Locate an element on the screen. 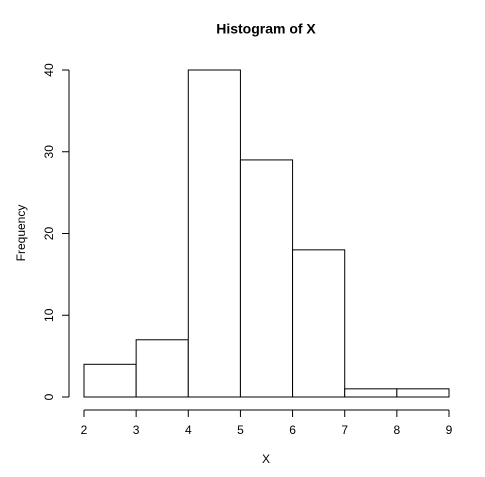  x-tick-label: 6 is located at coordinates (292, 430).